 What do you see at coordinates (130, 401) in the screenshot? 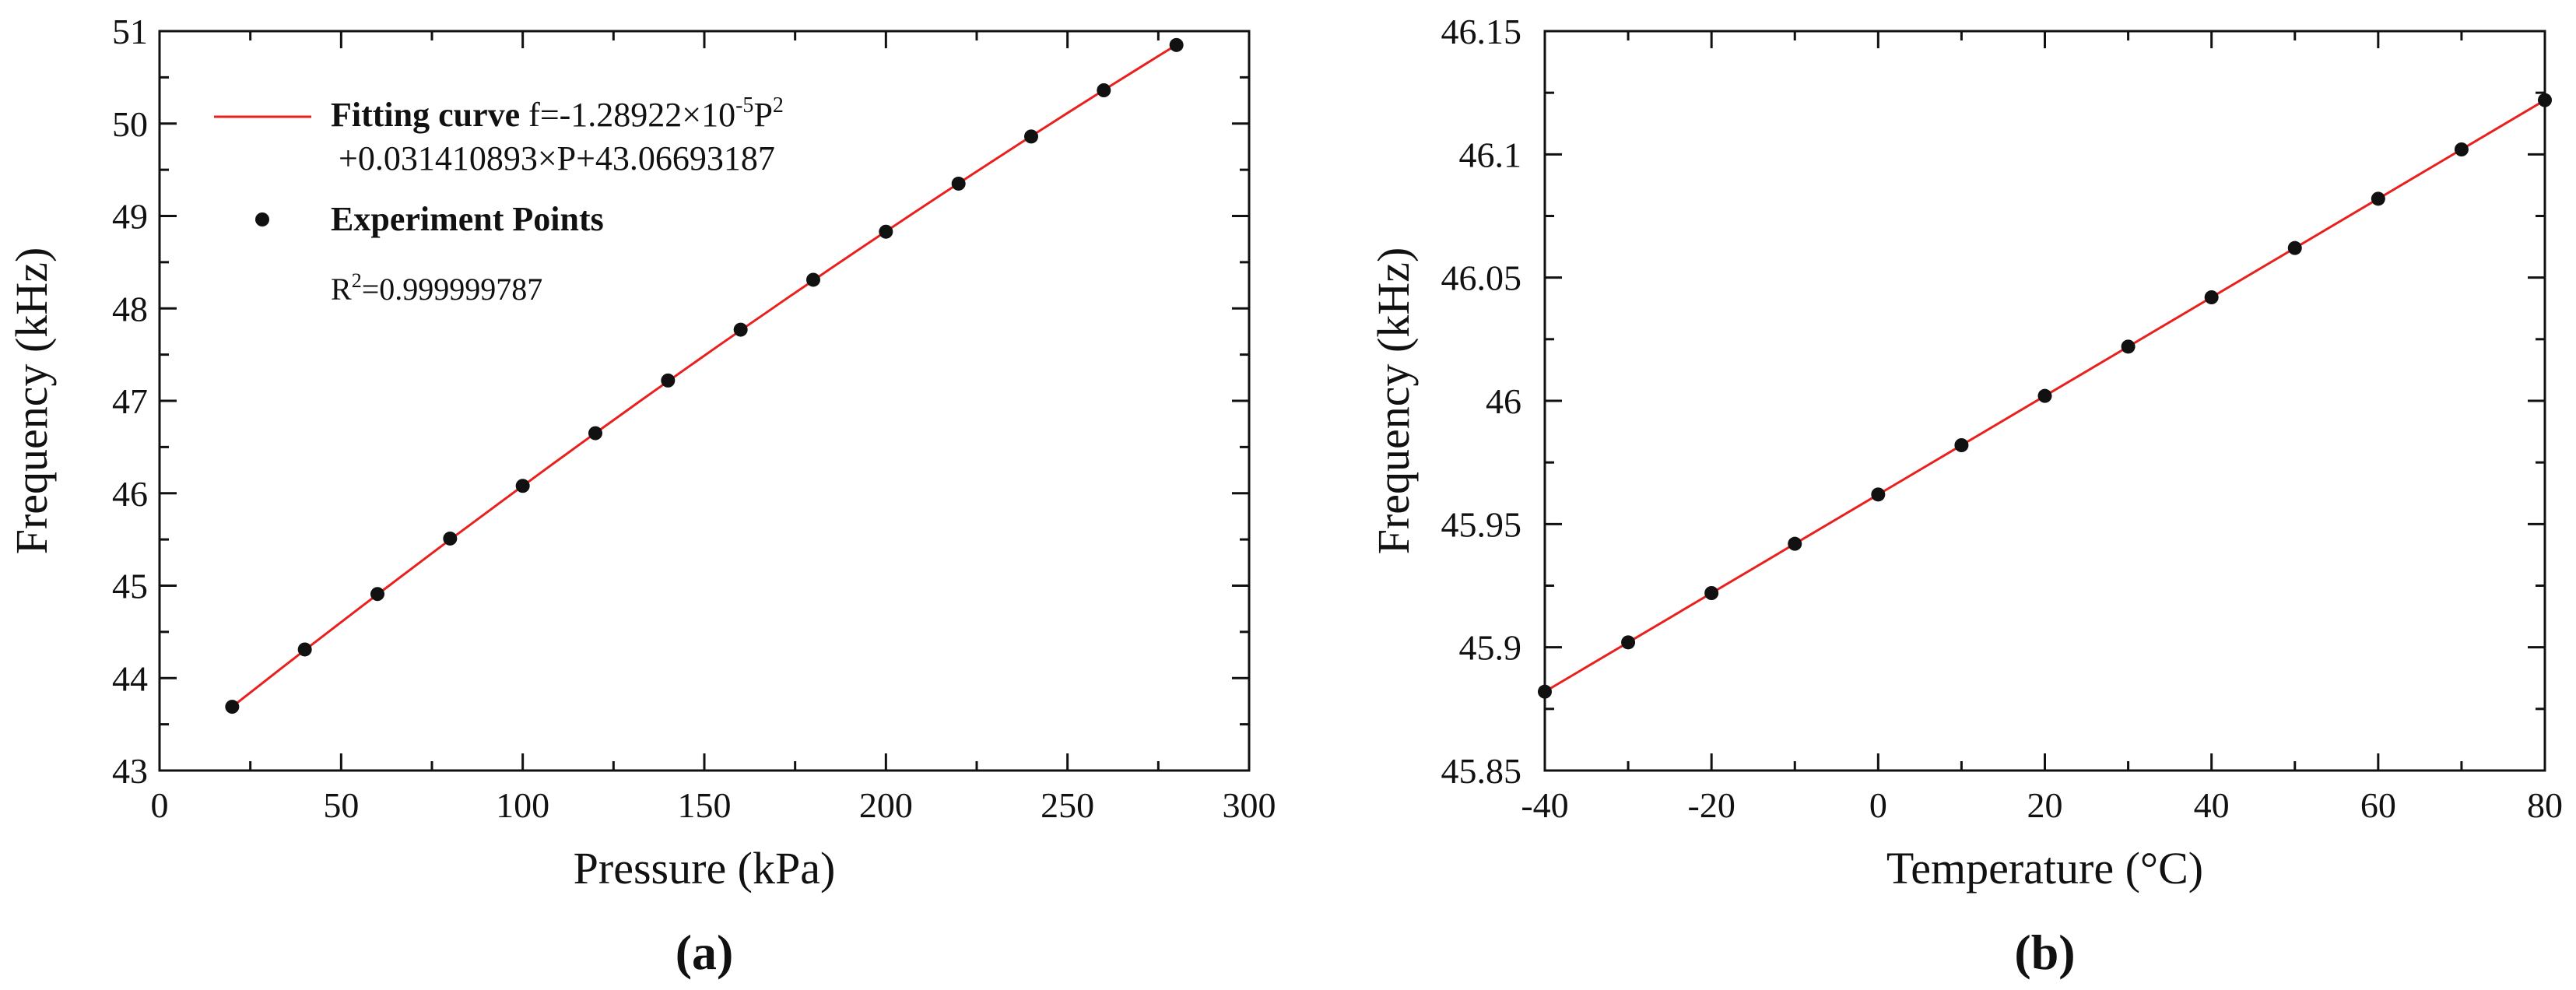
I see `y-tick-label: 47` at bounding box center [130, 401].